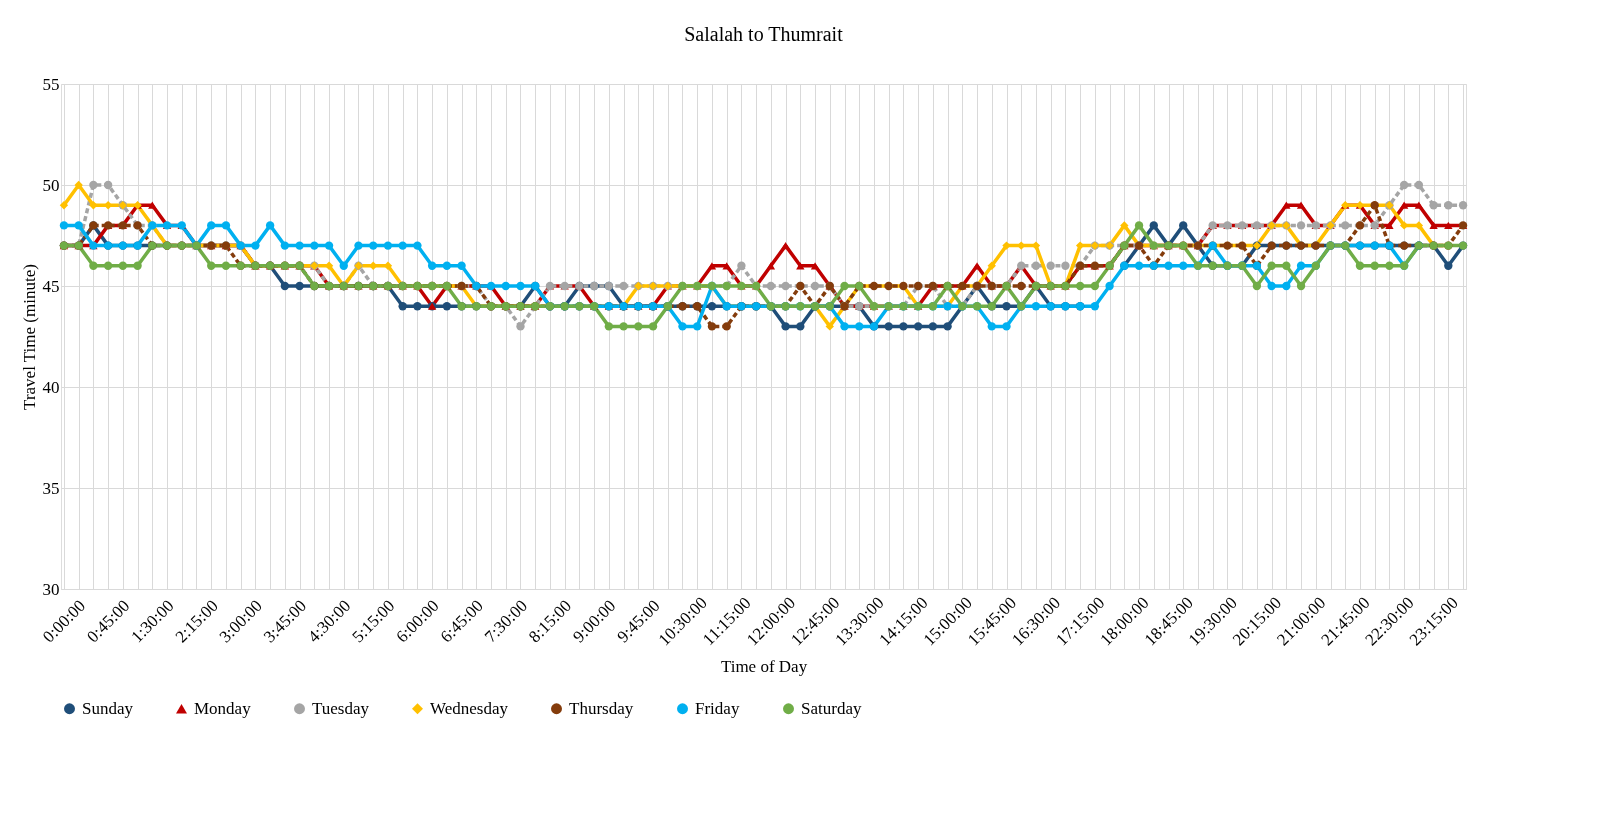 This screenshot has height=821, width=1603. I want to click on x-axis-title: Time of Day, so click(764, 666).